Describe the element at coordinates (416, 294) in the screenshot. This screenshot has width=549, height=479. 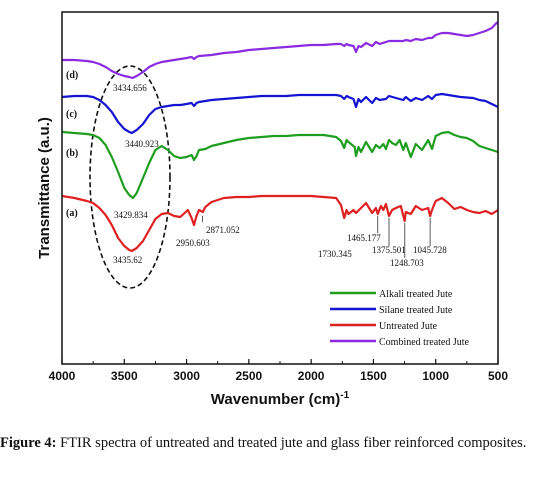
I see `legend-label-alkali: Alkali treated Jute` at that location.